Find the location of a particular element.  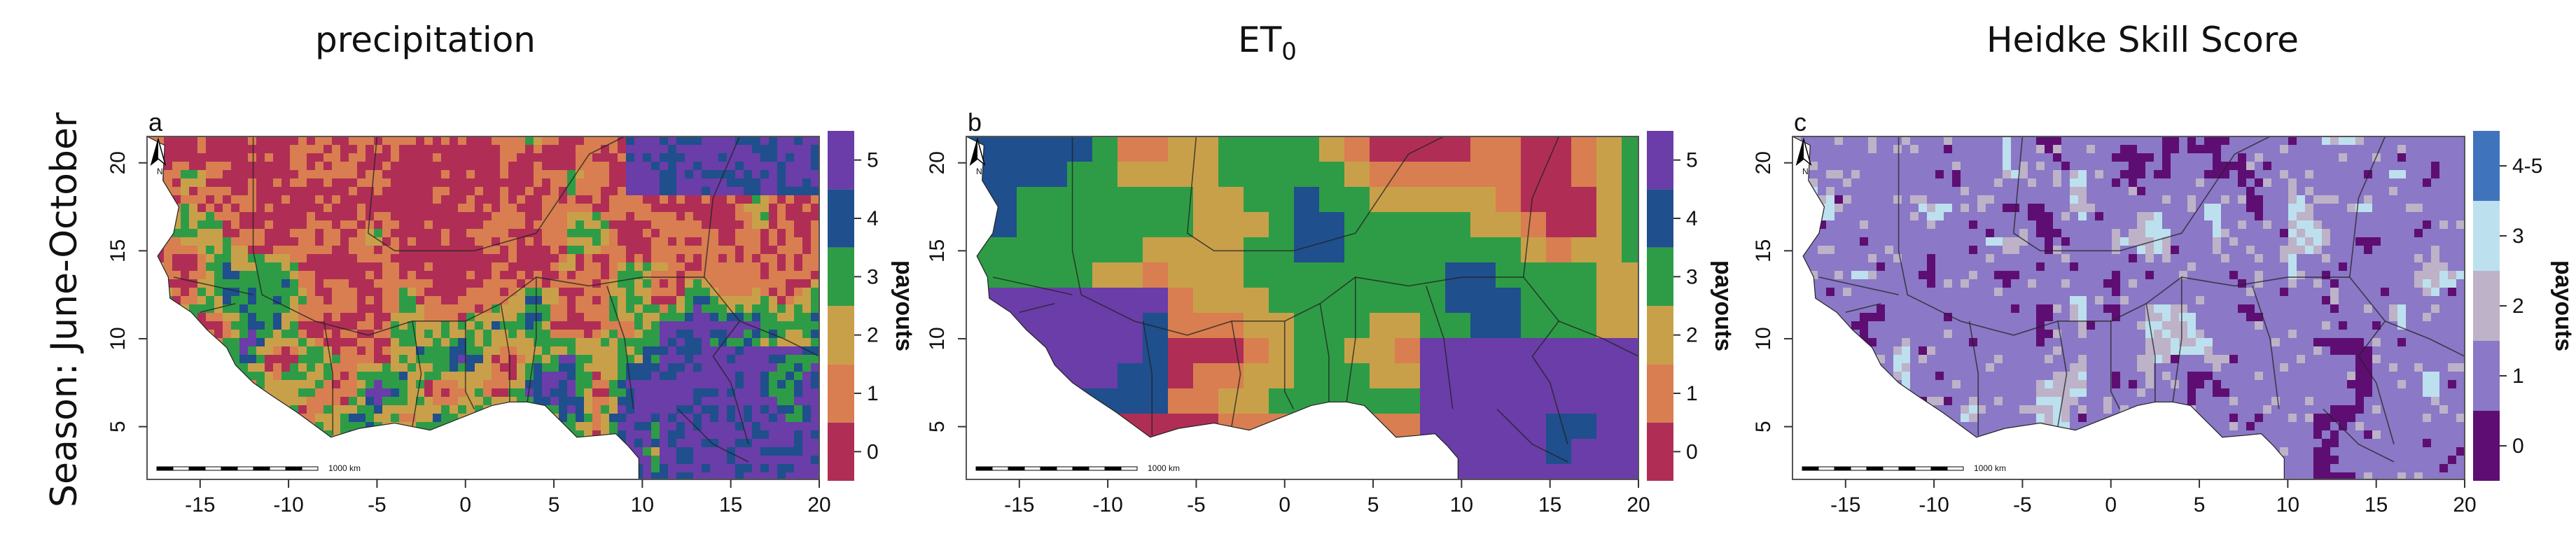

legend-c: 0 1 2 3 4-5 payouts is located at coordinates (2524, 306).